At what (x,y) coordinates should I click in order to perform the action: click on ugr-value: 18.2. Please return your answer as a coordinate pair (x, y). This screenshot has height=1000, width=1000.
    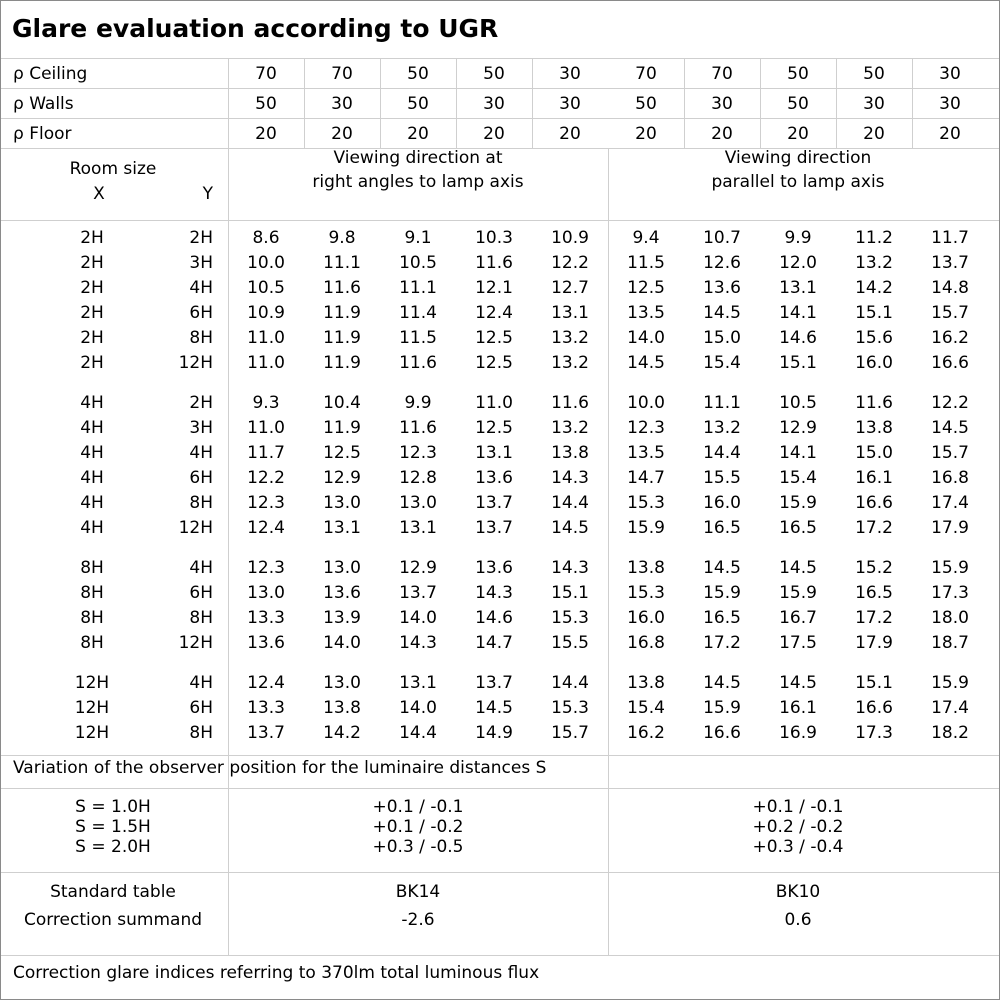
    Looking at the image, I should click on (950, 733).